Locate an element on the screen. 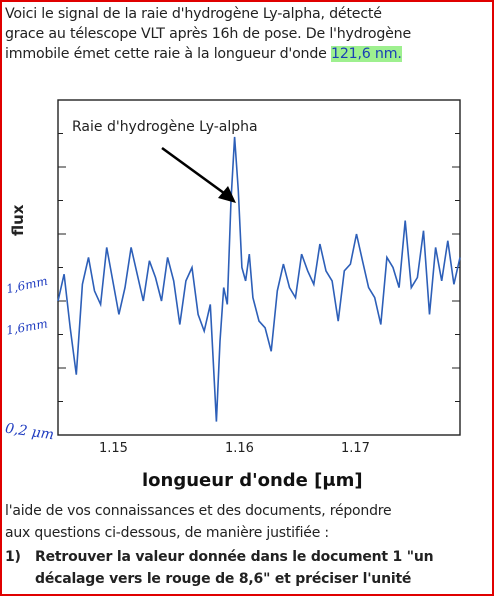 This screenshot has width=494, height=596. x-axis-label-text: longueur d'onde [μm] is located at coordinates (252, 480).